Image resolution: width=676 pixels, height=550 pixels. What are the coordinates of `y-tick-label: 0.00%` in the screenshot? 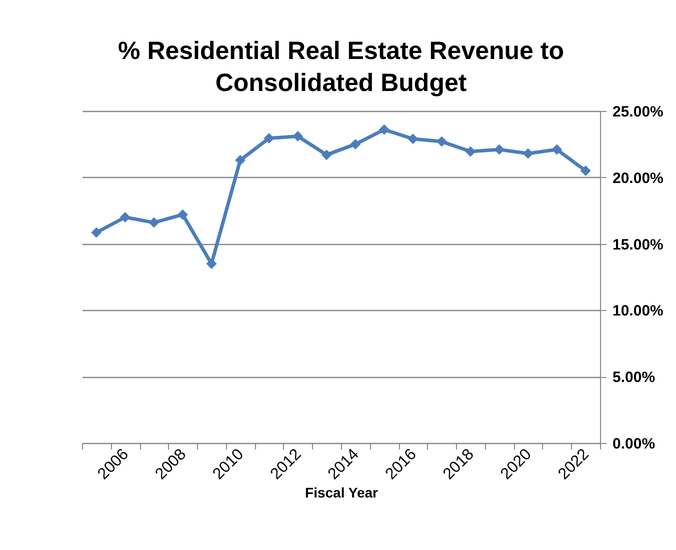 It's located at (634, 444).